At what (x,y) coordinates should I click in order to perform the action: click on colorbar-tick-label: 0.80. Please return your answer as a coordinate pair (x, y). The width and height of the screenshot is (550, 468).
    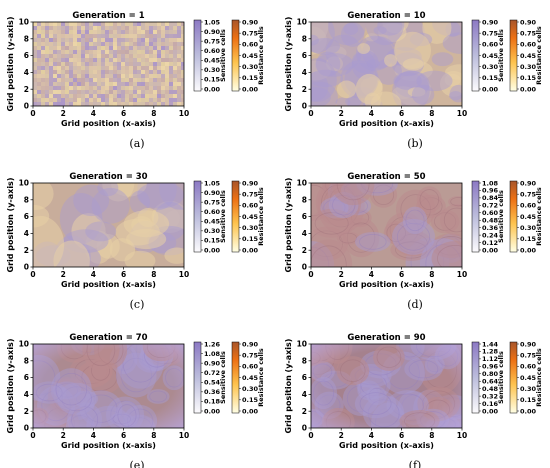
    Looking at the image, I should click on (490, 374).